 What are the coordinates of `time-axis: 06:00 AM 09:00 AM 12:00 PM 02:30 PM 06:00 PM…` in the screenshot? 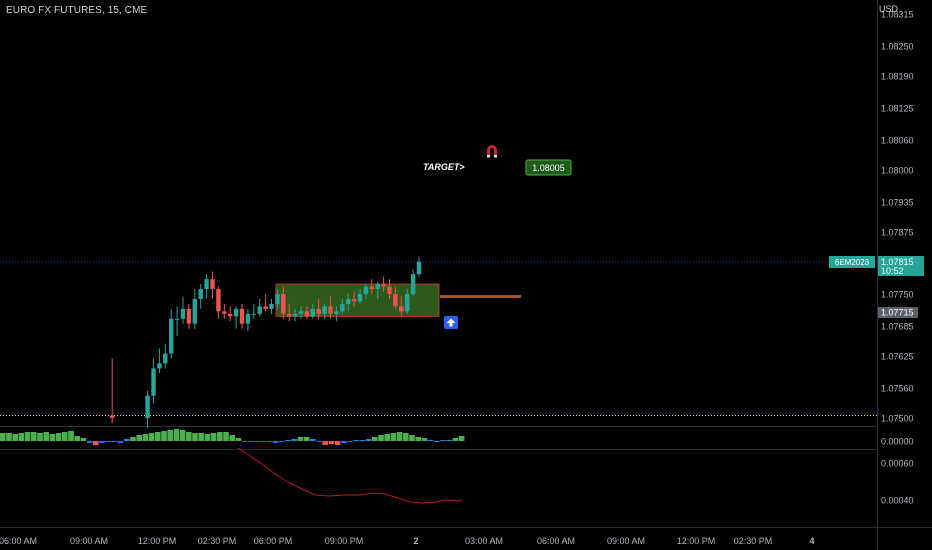 It's located at (407, 541).